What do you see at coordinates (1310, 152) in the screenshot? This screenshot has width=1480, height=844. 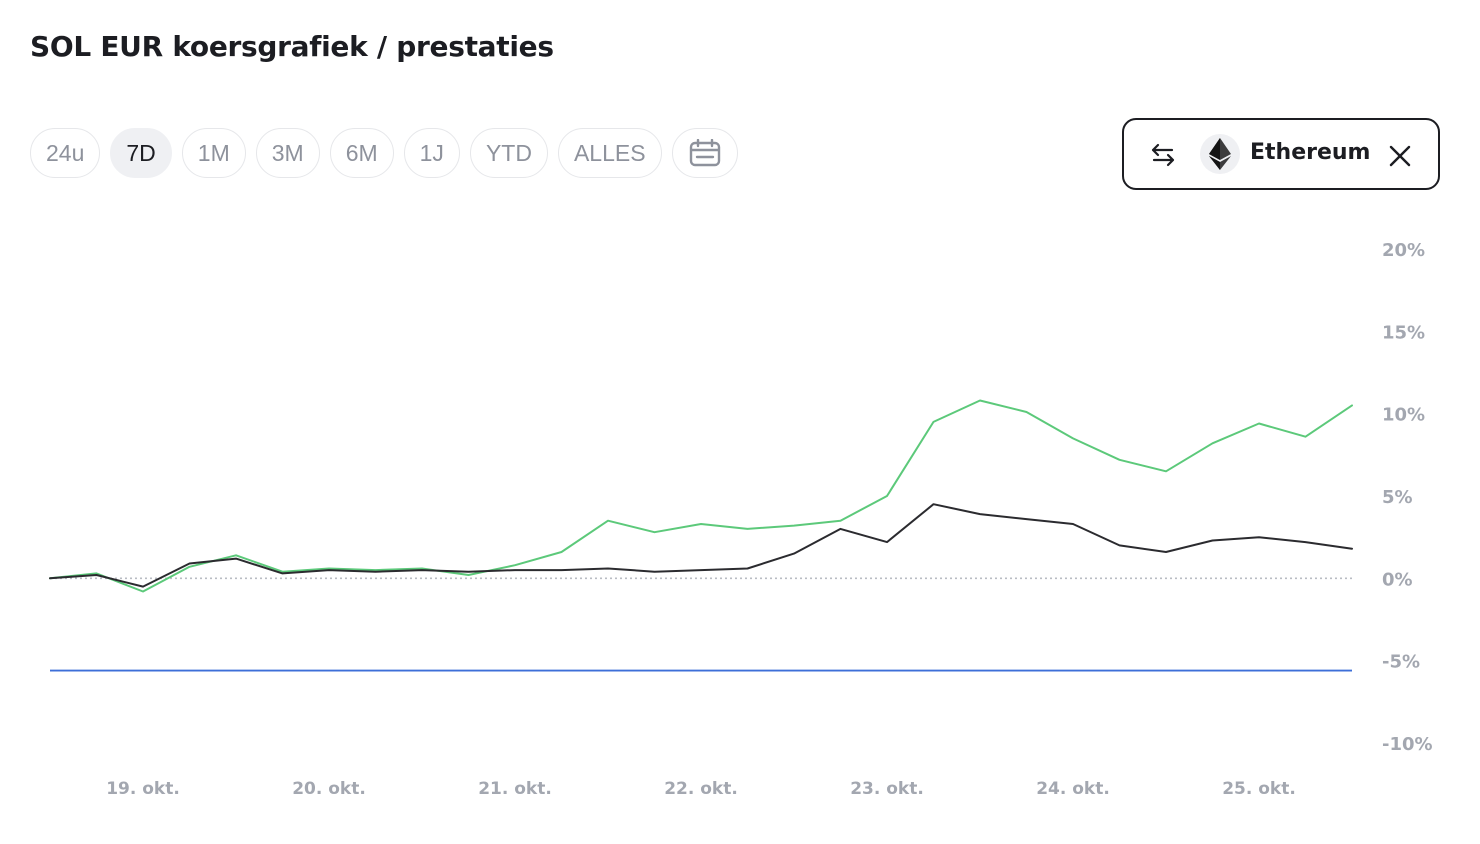 I see `compare-asset-name: Ethereum` at bounding box center [1310, 152].